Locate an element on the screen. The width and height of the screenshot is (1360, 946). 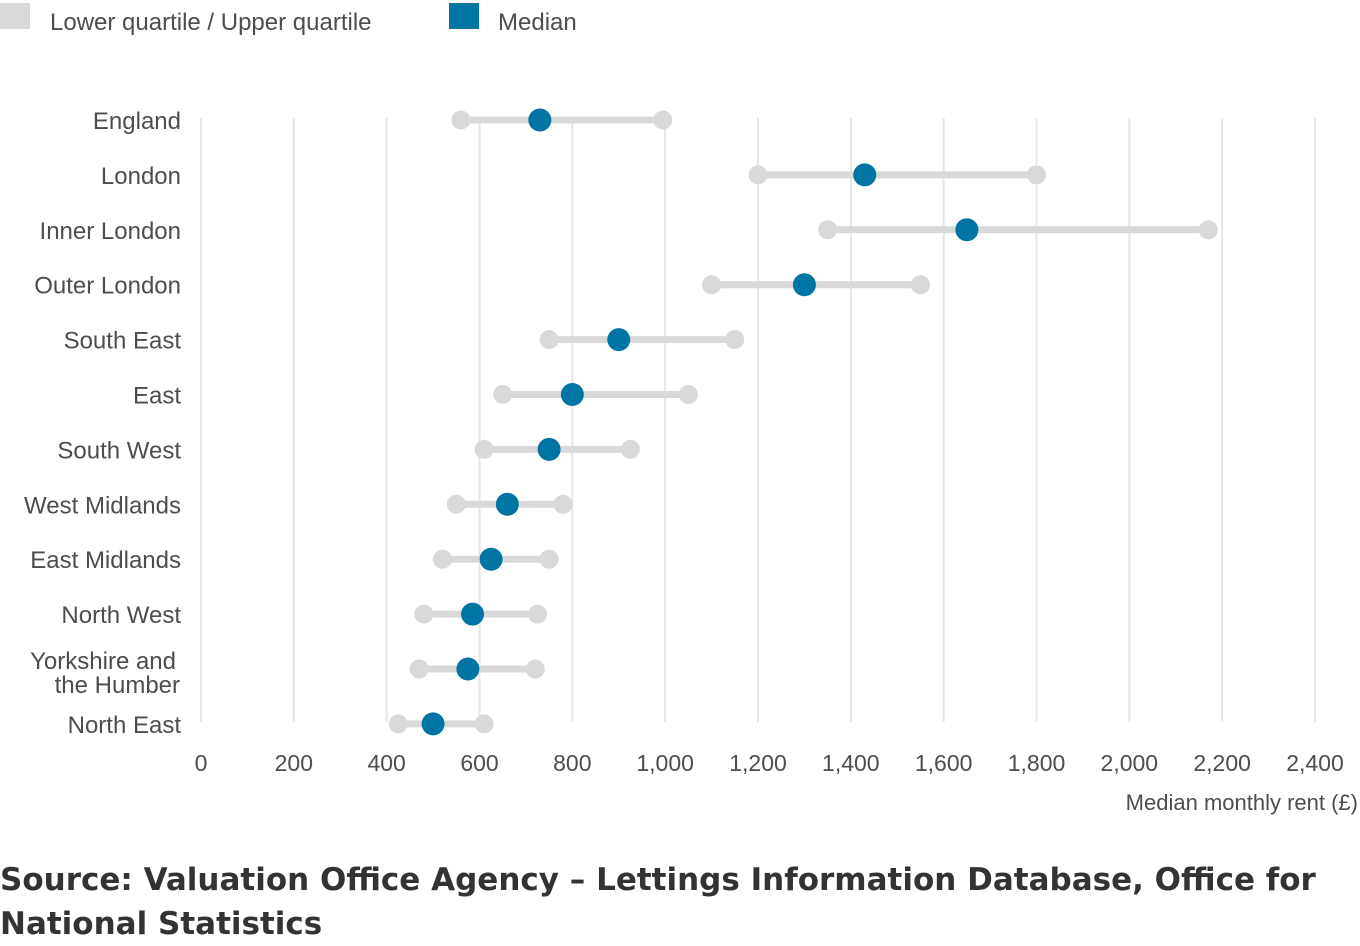
category-label: East Midlands is located at coordinates (105, 560).